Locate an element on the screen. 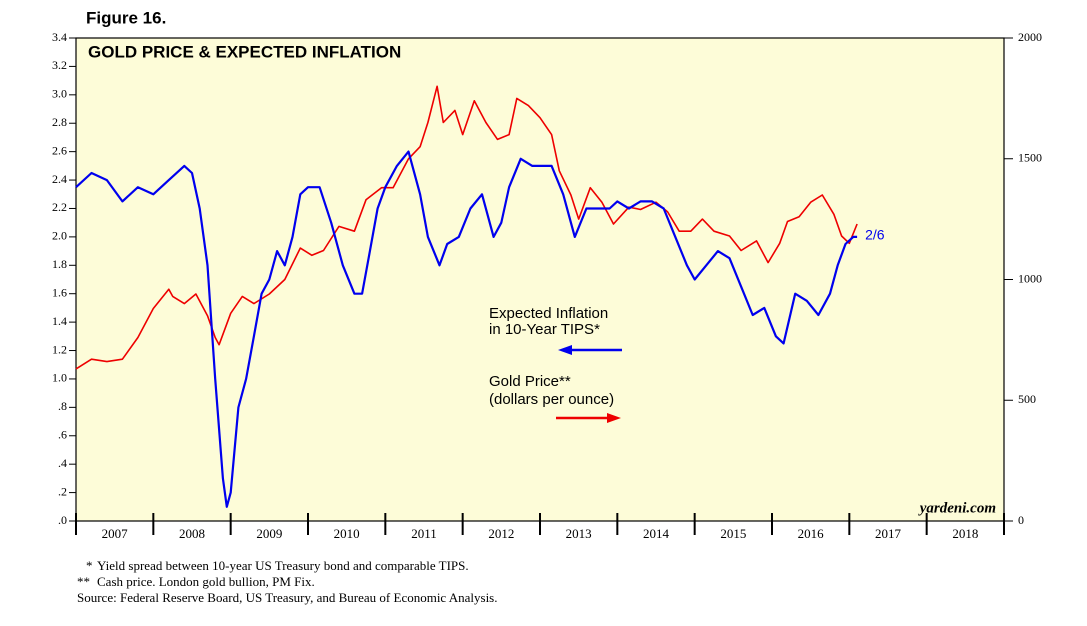 Image resolution: width=1087 pixels, height=626 pixels. x-tick-label: 2017 is located at coordinates (888, 533).